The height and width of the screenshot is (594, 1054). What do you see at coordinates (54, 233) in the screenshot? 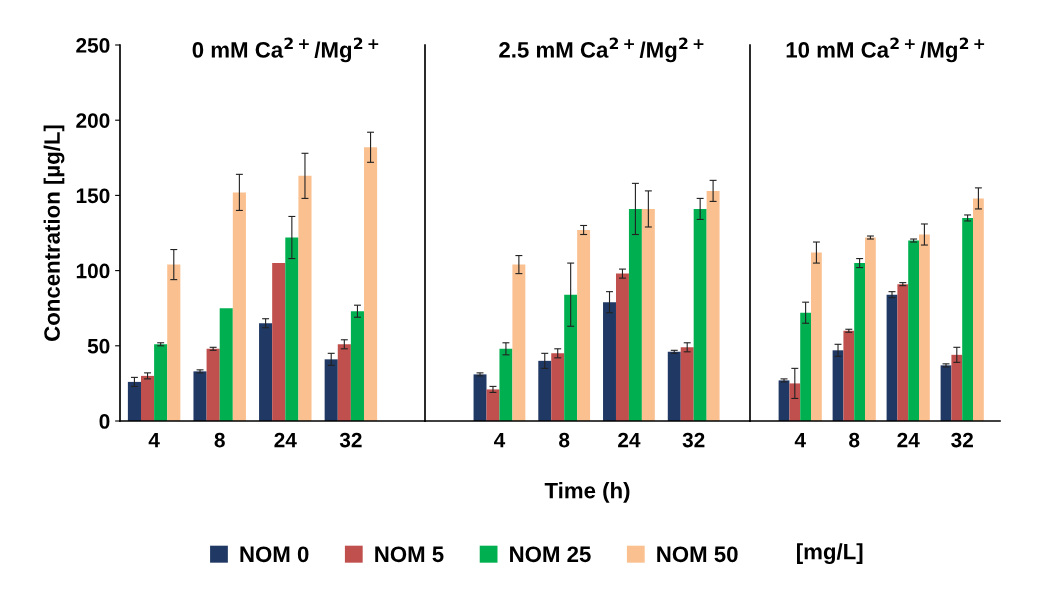
I see `y-axis-title: Concentration [µg/L]` at bounding box center [54, 233].